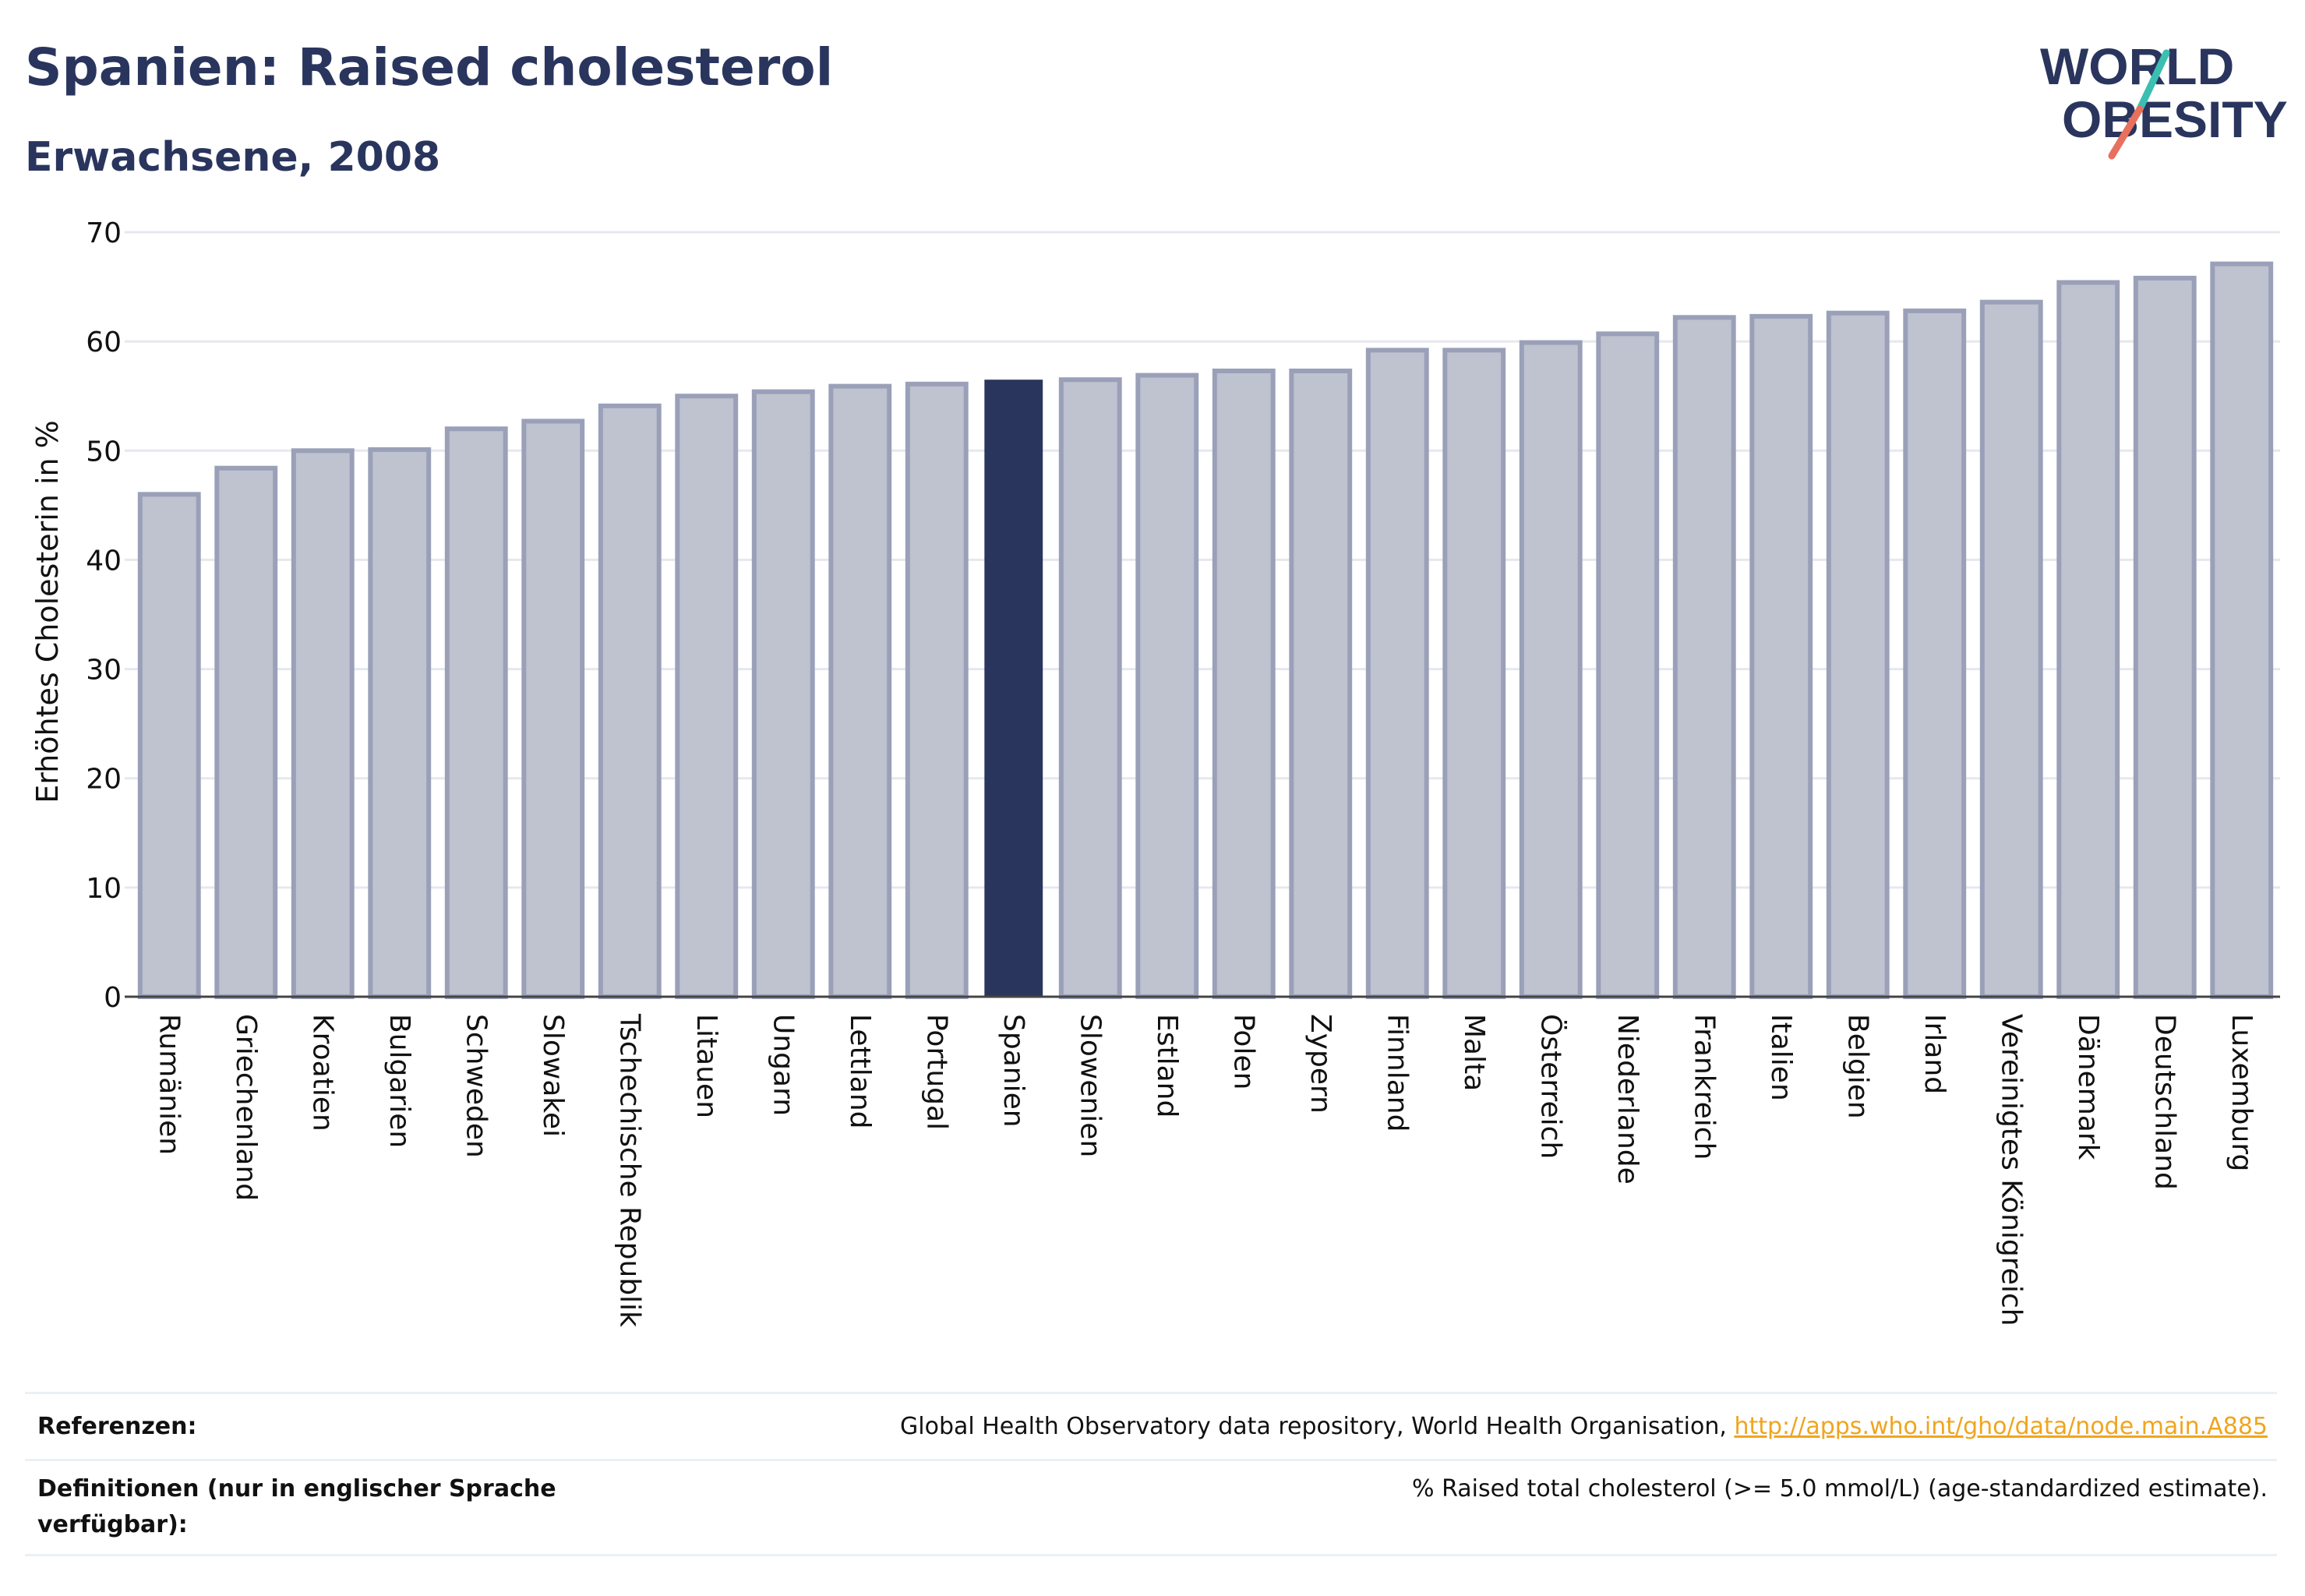 Image resolution: width=2305 pixels, height=1596 pixels. Describe the element at coordinates (707, 696) in the screenshot. I see `bar-litauen` at that location.